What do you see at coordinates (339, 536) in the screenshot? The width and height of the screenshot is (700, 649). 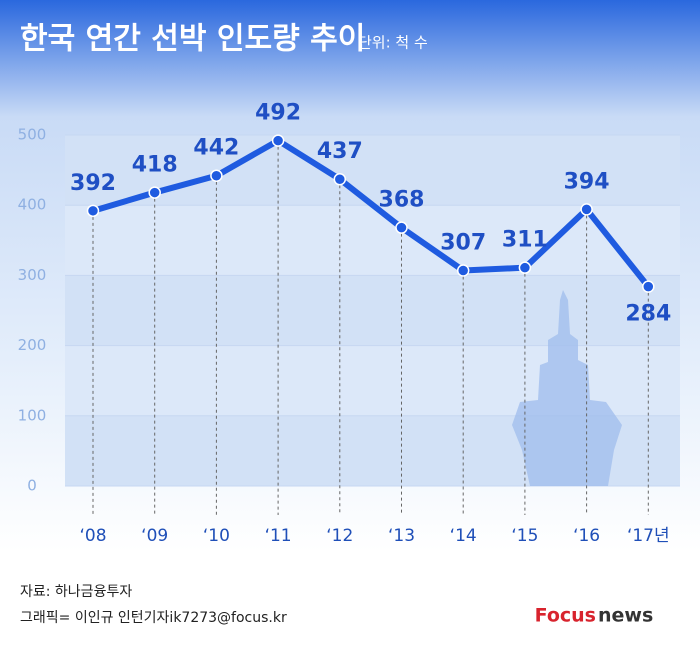 I see `x-tick-label: ‘12` at bounding box center [339, 536].